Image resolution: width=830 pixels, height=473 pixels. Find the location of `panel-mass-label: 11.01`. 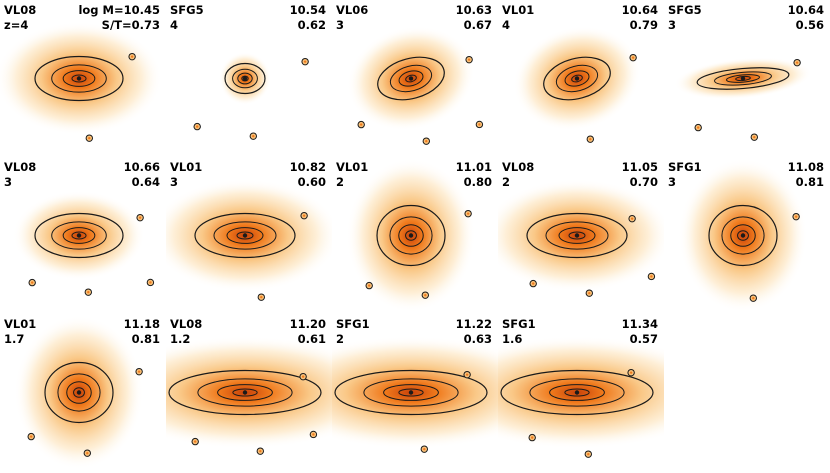

panel-mass-label: 11.01 is located at coordinates (473, 167).